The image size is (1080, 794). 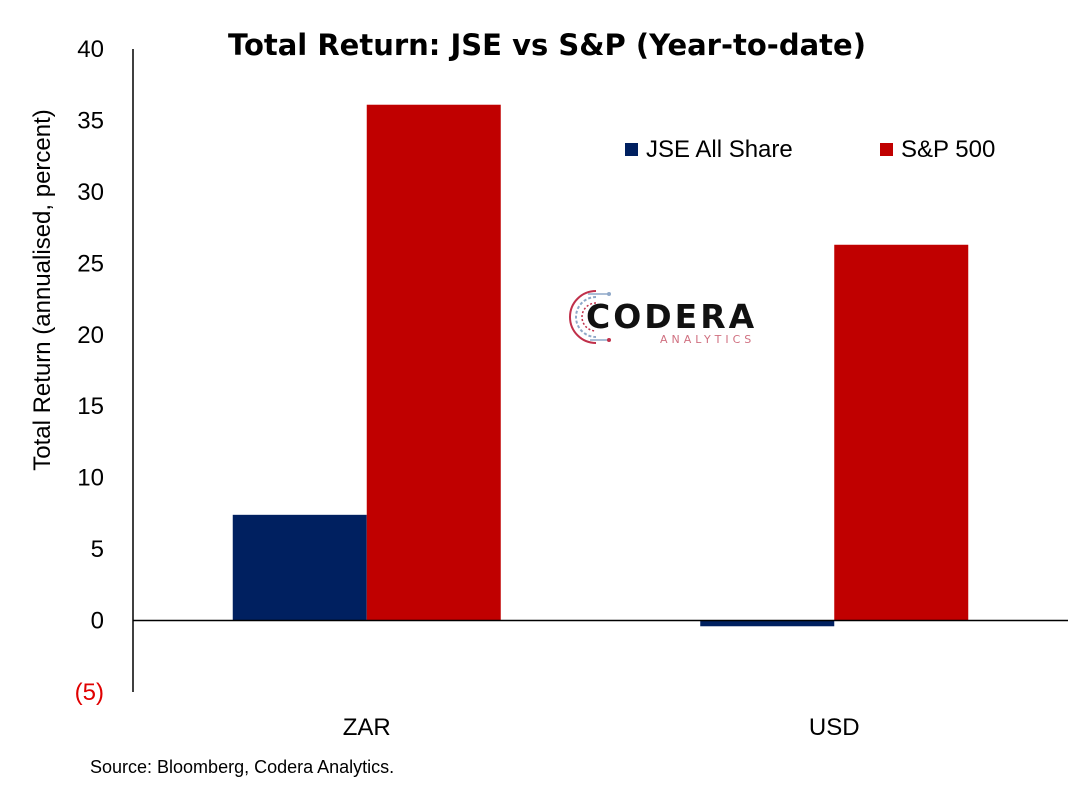 What do you see at coordinates (433, 362) in the screenshot?
I see `bar-s-p-500-zar` at bounding box center [433, 362].